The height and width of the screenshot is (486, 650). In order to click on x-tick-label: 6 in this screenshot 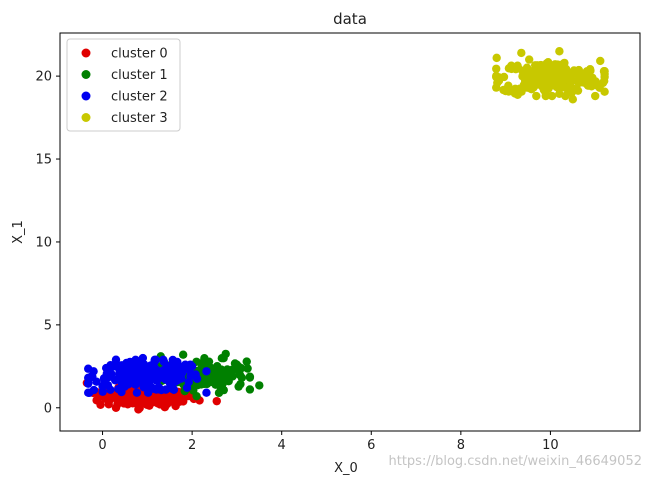, I will do `click(371, 445)`.